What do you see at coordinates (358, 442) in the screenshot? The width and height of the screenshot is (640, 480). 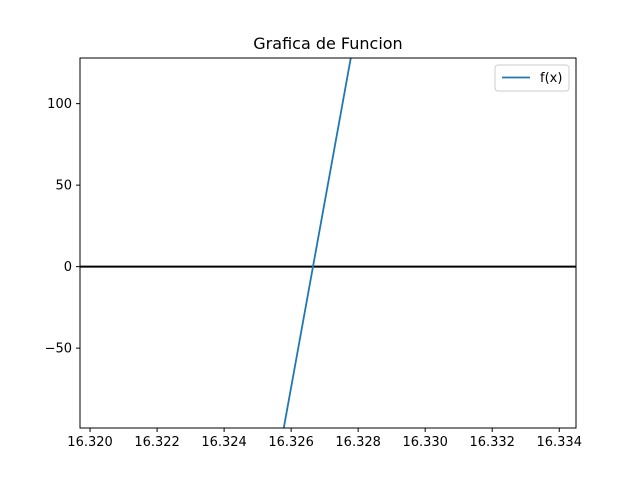 I see `x-tick-label: 16.328` at bounding box center [358, 442].